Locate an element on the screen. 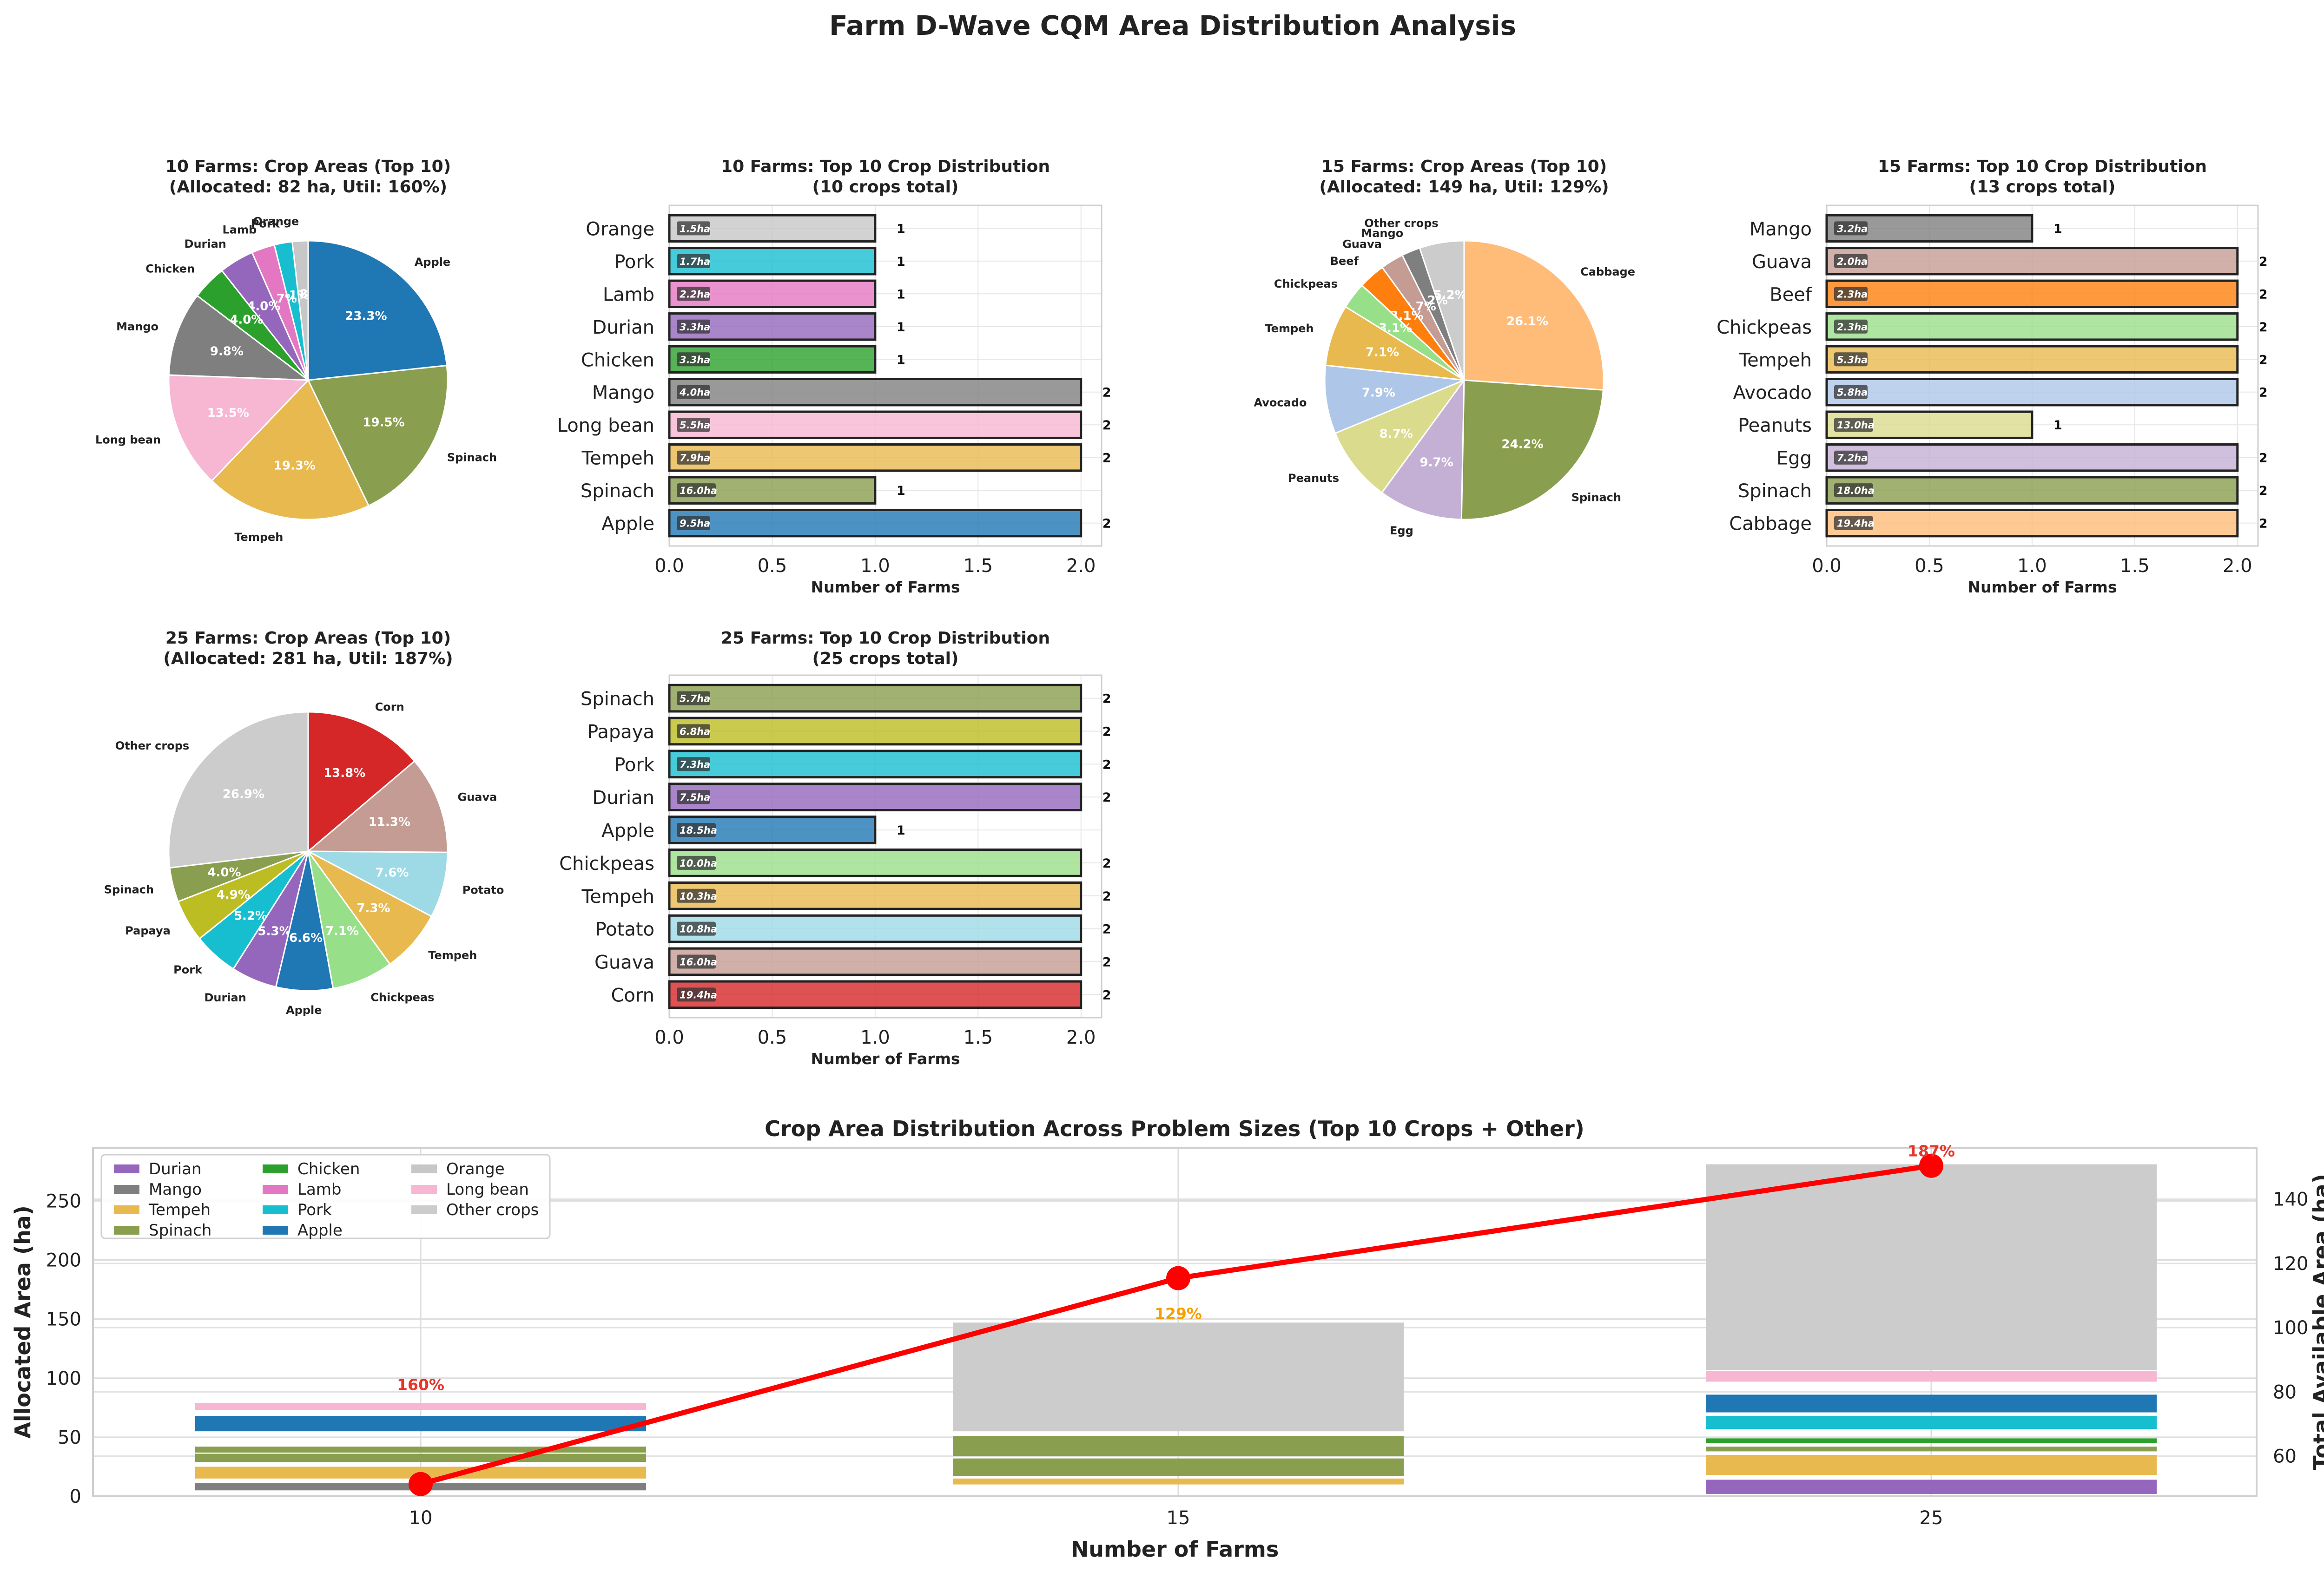 This screenshot has width=2324, height=1572. legend-label: Pork is located at coordinates (314, 1210).